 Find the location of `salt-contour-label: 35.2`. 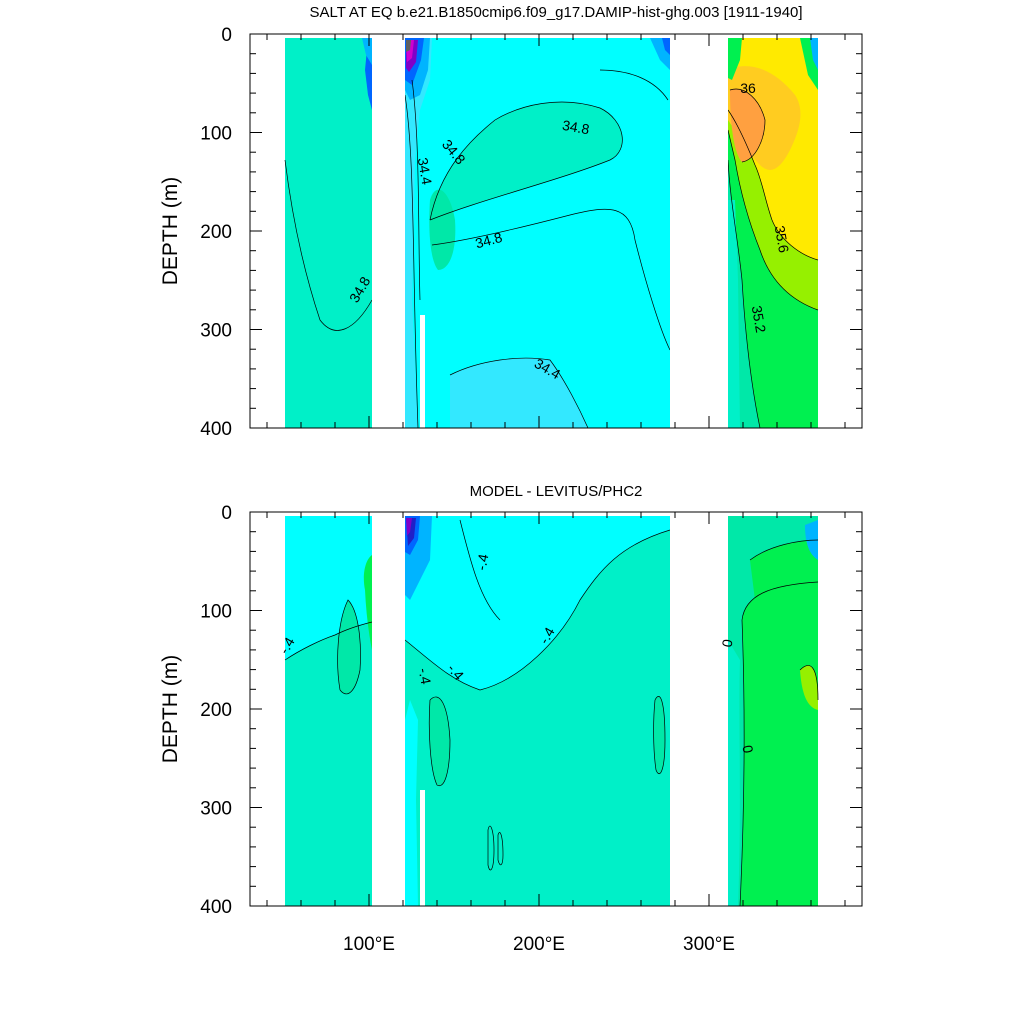

salt-contour-label: 35.2 is located at coordinates (759, 319).